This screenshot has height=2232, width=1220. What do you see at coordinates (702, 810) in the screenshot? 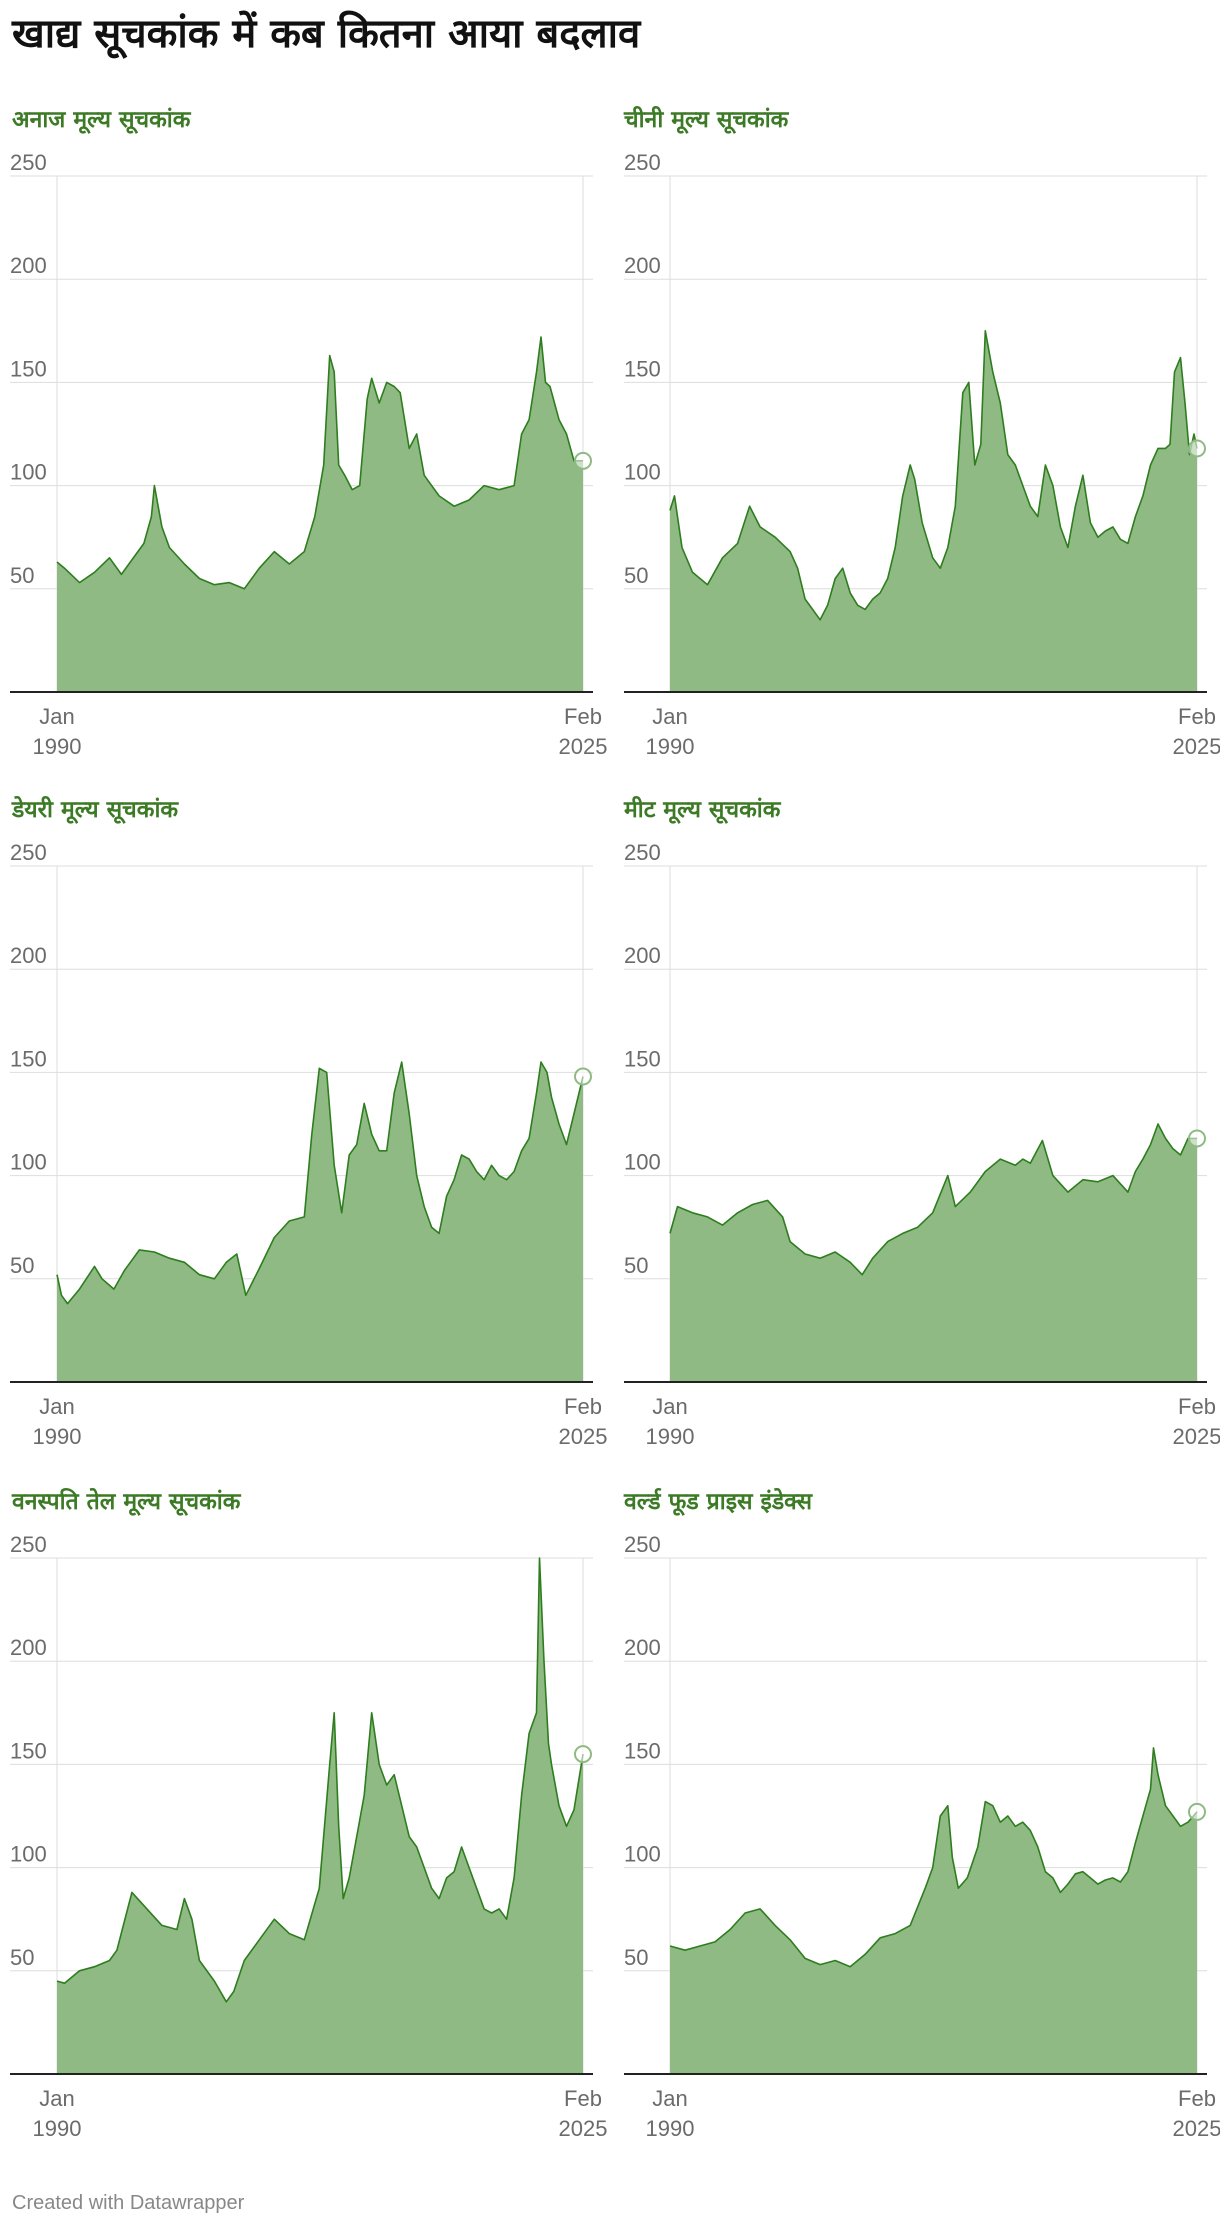
I see `chart-title: मीट मूल्य सूचकांक` at bounding box center [702, 810].